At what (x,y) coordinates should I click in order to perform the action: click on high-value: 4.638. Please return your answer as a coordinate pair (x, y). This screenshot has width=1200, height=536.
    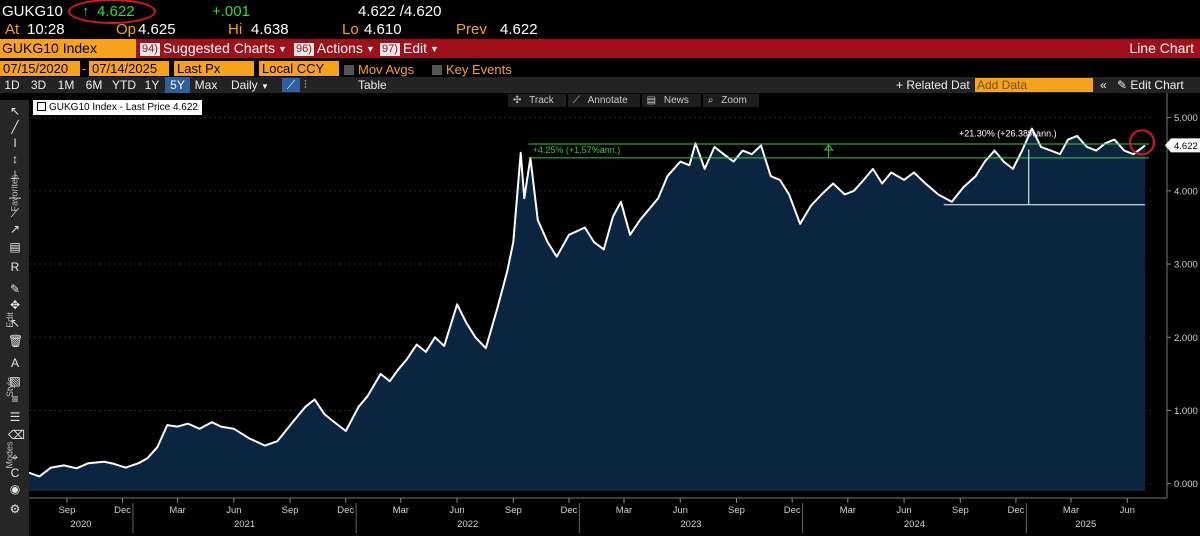
    Looking at the image, I should click on (270, 29).